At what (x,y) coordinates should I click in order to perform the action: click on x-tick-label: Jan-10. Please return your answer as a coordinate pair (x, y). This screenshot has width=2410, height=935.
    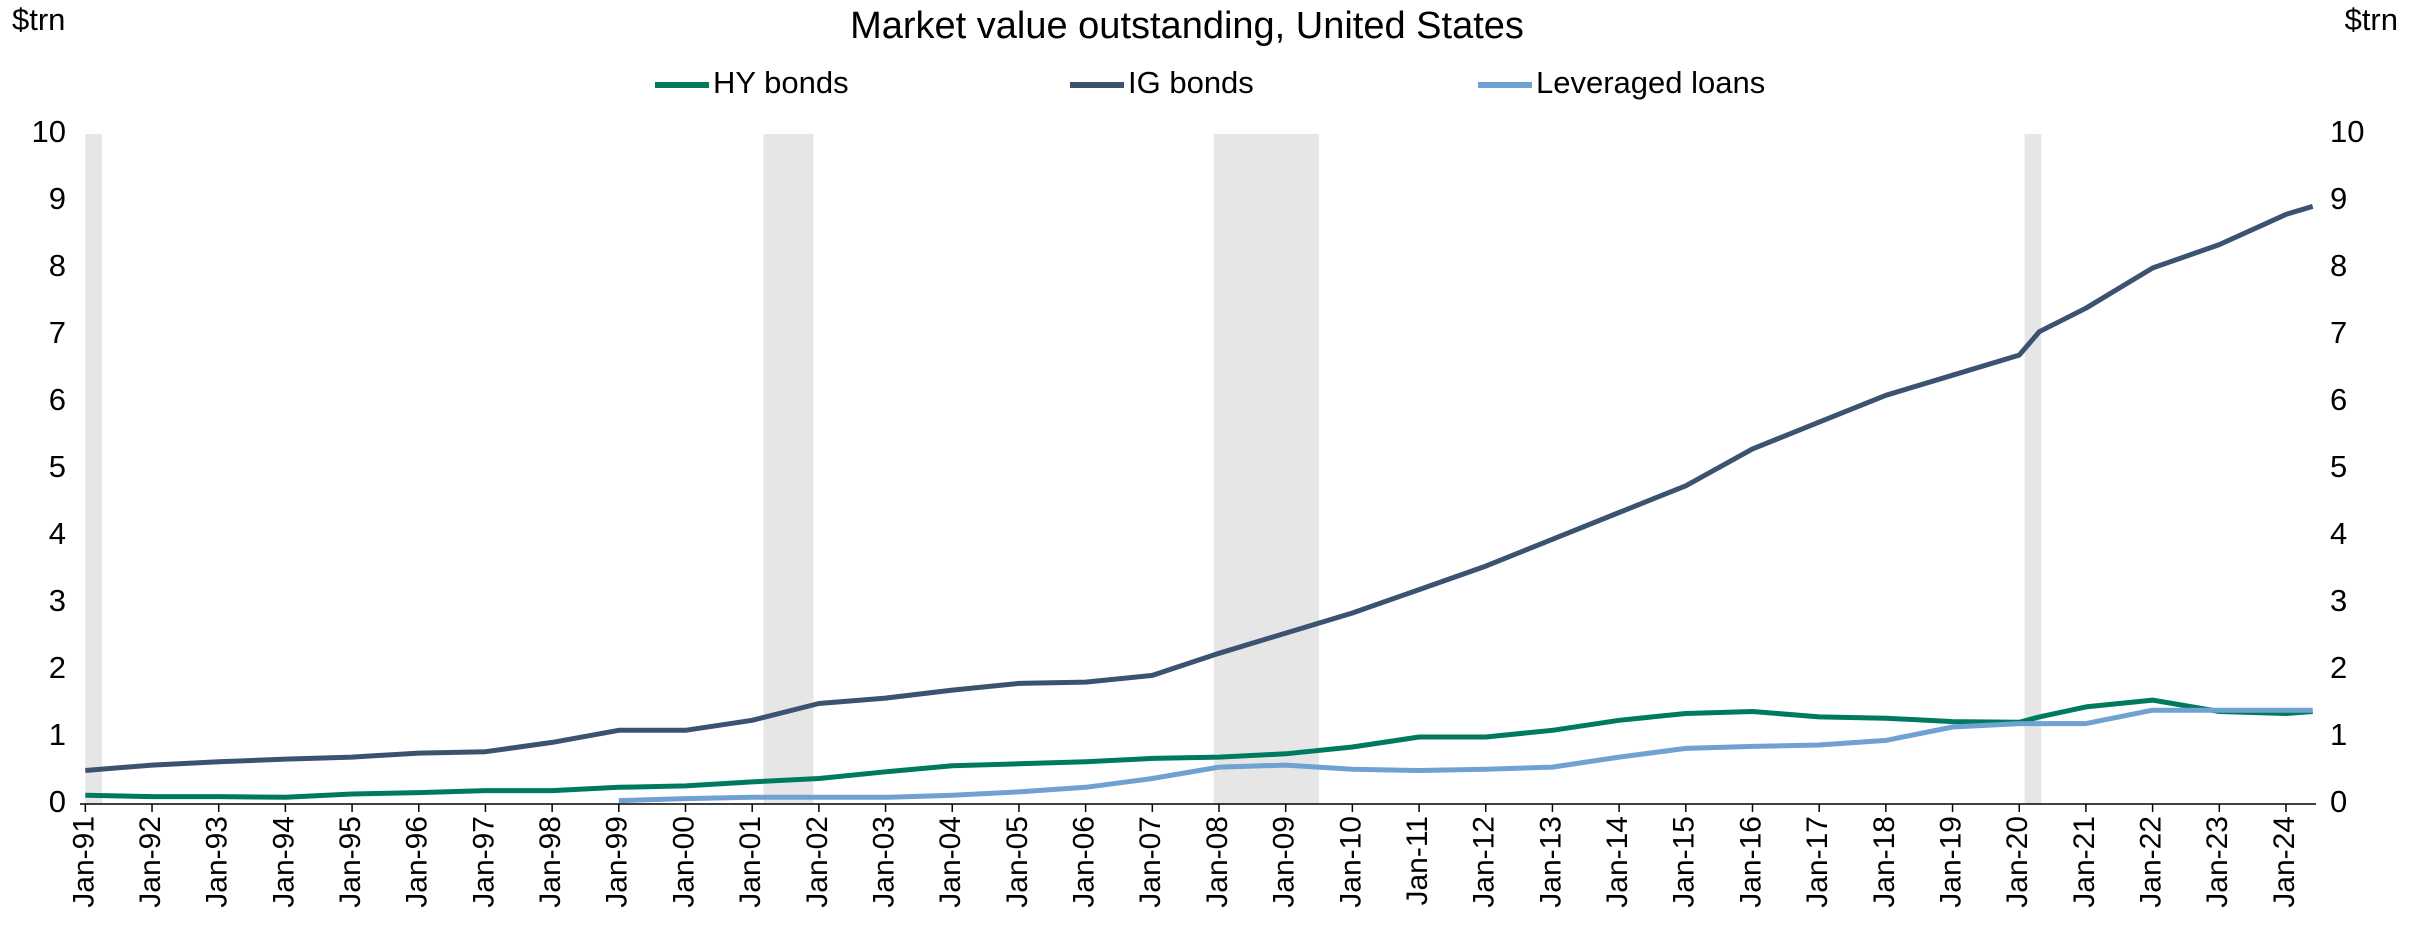
    Looking at the image, I should click on (1350, 862).